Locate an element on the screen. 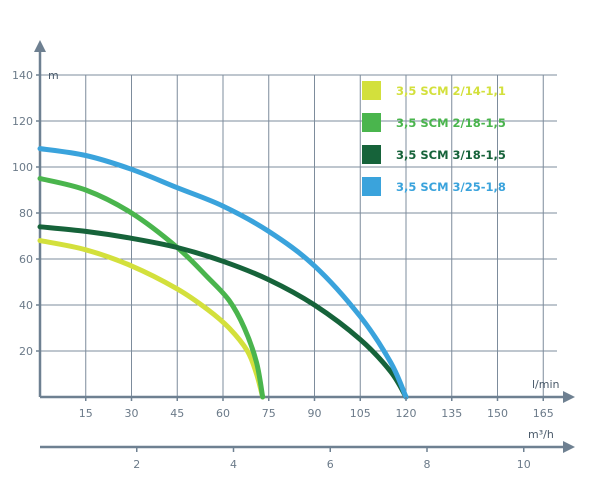 The width and height of the screenshot is (594, 481). x-tick-label: 15 is located at coordinates (86, 413).